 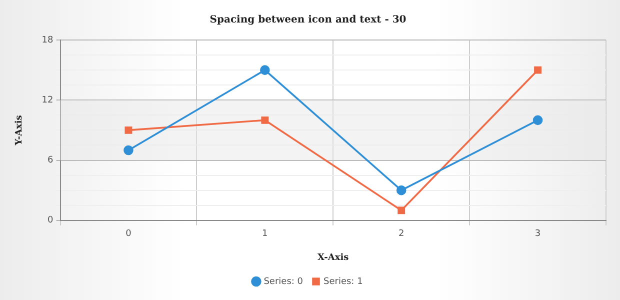 What do you see at coordinates (343, 281) in the screenshot?
I see `legend-label: Series: 1` at bounding box center [343, 281].